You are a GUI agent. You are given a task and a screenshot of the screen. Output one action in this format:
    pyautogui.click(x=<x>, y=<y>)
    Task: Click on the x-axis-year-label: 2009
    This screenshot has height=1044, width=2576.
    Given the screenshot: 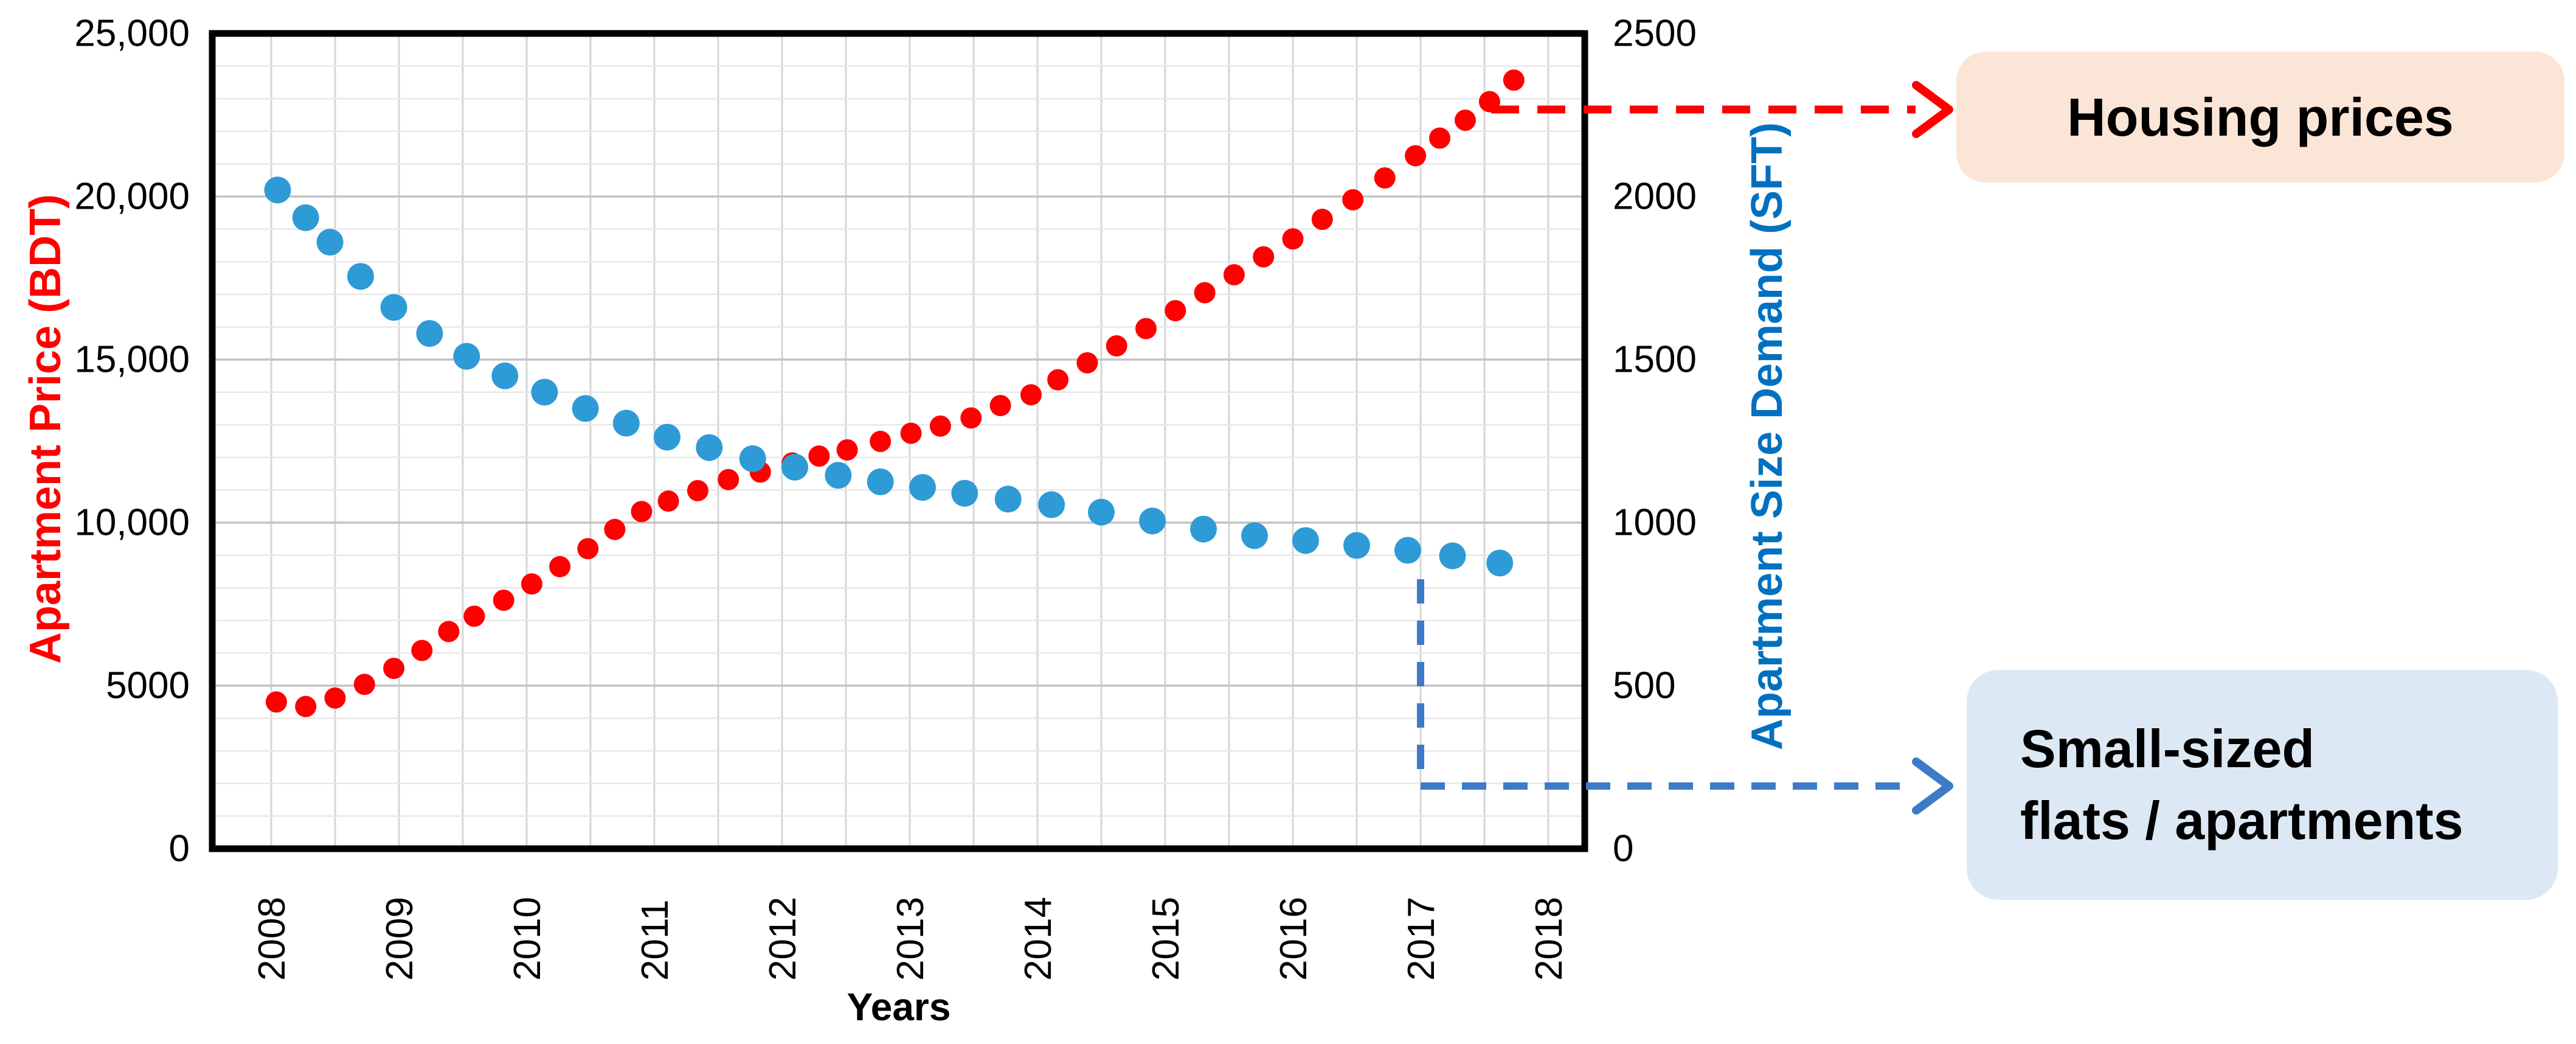 What is the action you would take?
    pyautogui.click(x=400, y=939)
    